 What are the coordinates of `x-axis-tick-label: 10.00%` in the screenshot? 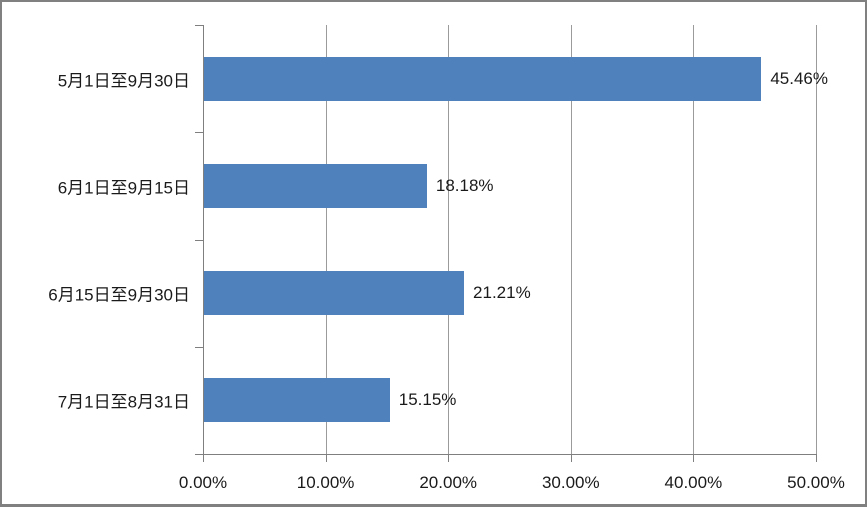 It's located at (325, 482).